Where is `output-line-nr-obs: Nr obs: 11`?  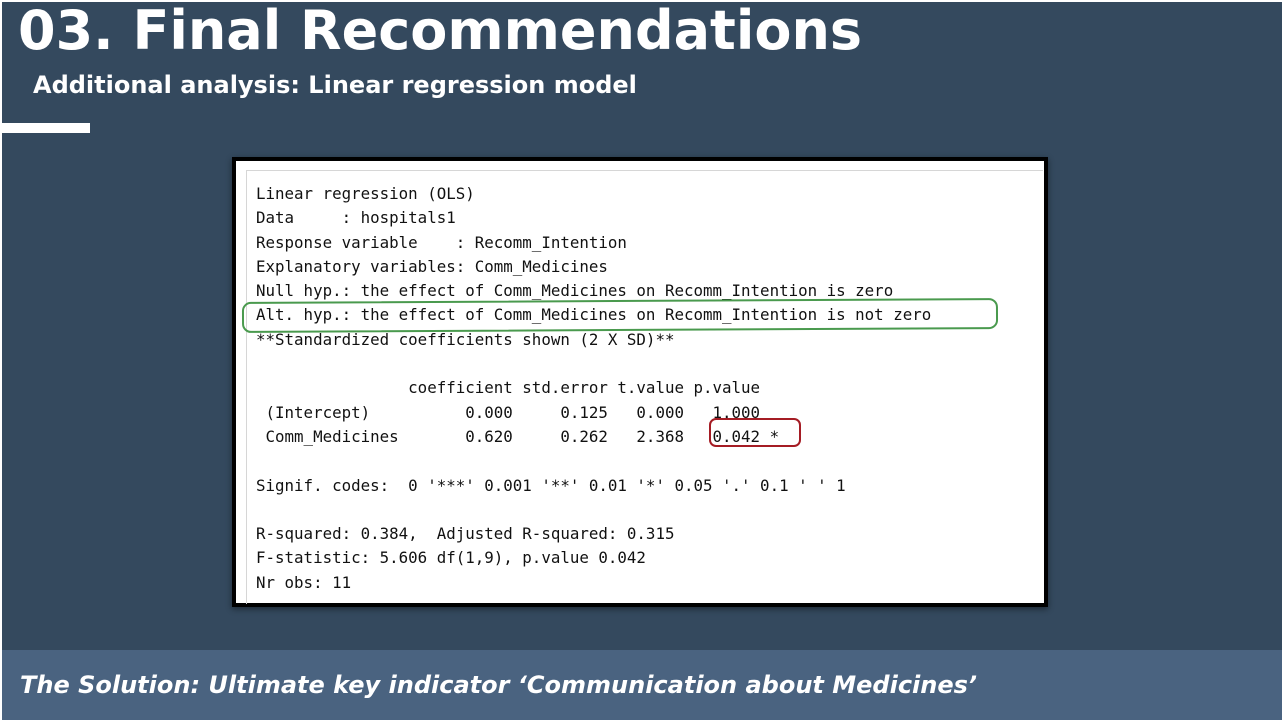
output-line-nr-obs: Nr obs: 11 is located at coordinates (304, 582).